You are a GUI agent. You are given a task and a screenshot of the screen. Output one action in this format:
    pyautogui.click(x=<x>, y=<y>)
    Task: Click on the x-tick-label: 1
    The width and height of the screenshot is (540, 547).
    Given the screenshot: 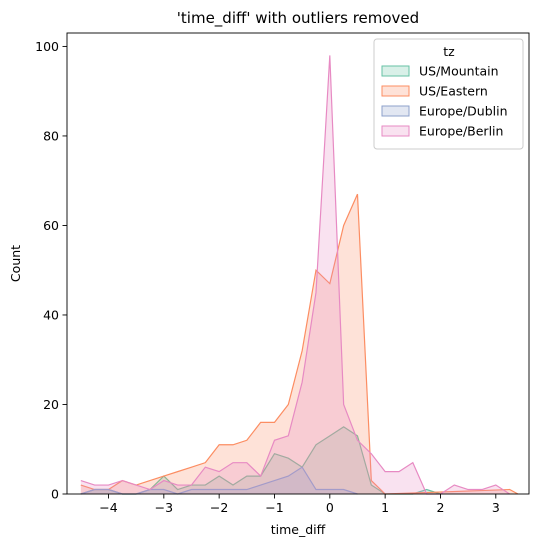 What is the action you would take?
    pyautogui.click(x=385, y=507)
    